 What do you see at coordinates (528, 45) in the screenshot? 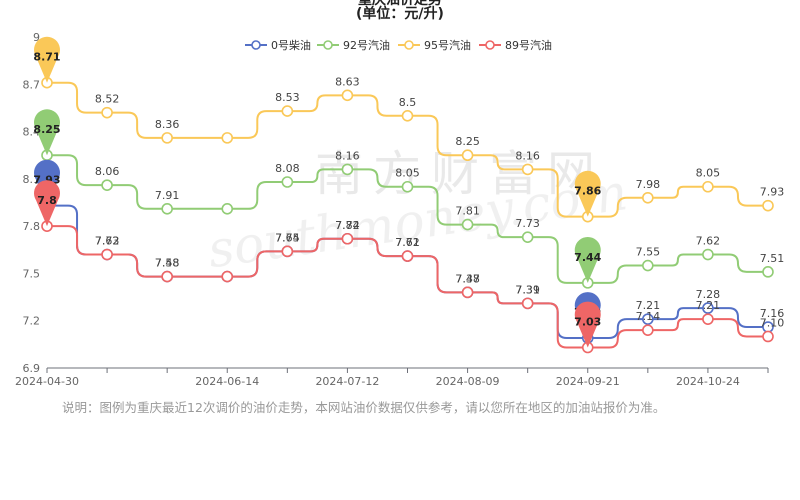
I see `legend-label: 89号汽油` at bounding box center [528, 45].